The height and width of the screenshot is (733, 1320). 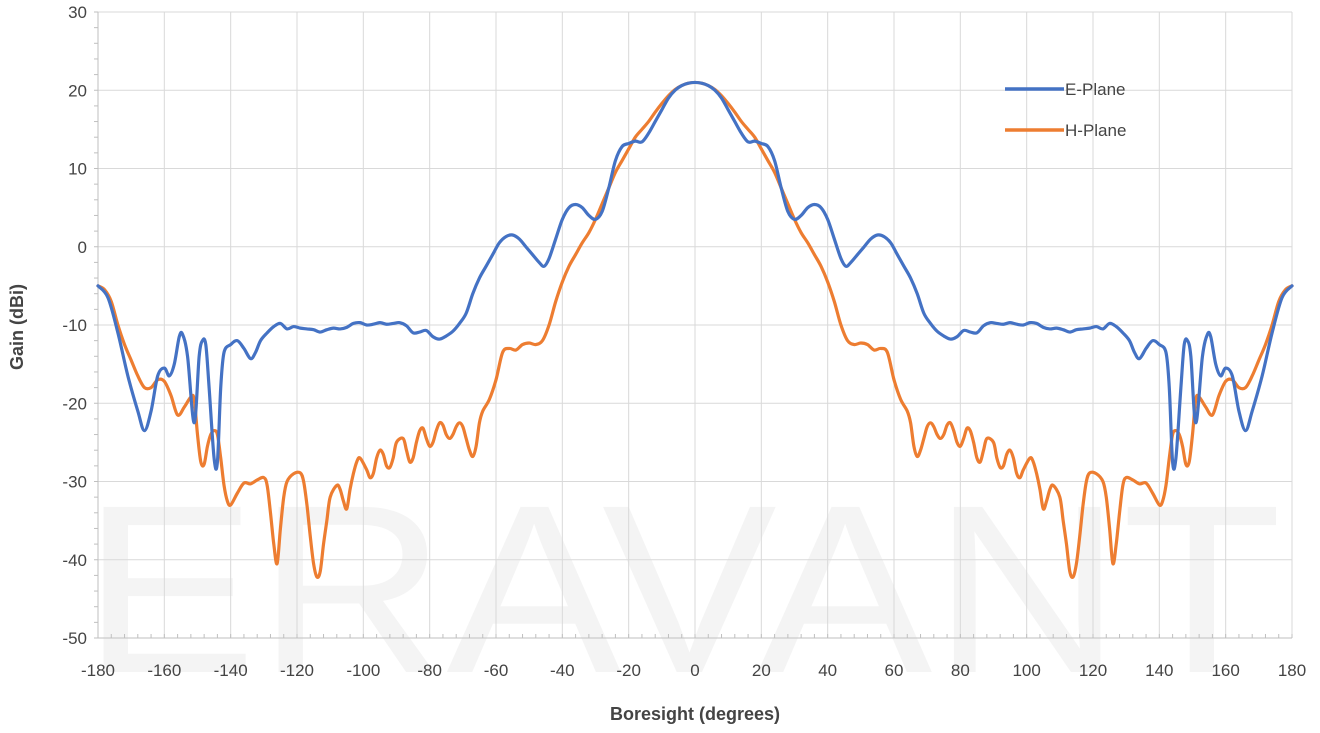 What do you see at coordinates (164, 670) in the screenshot?
I see `x-tick-label: -160` at bounding box center [164, 670].